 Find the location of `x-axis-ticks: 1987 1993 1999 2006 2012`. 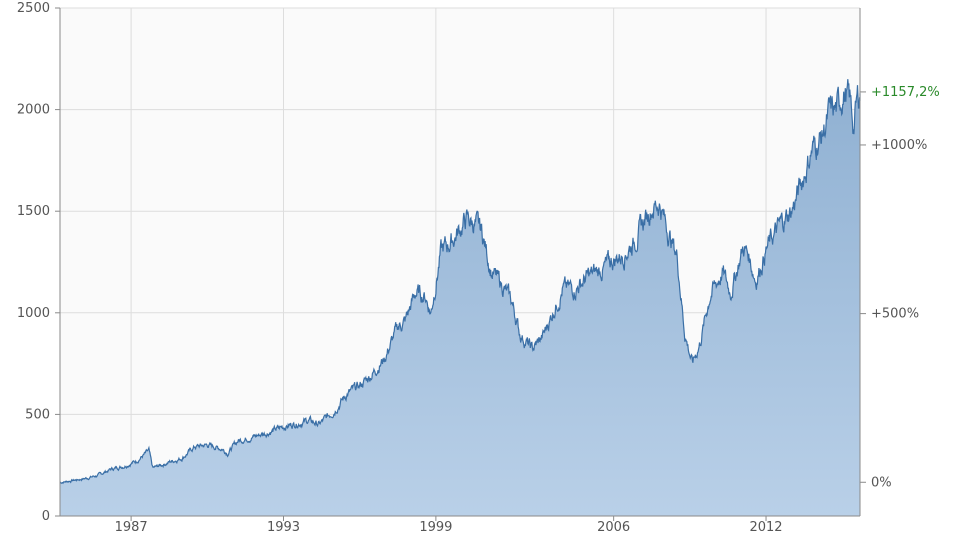

x-axis-ticks: 1987 1993 1999 2006 2012 is located at coordinates (449, 525).